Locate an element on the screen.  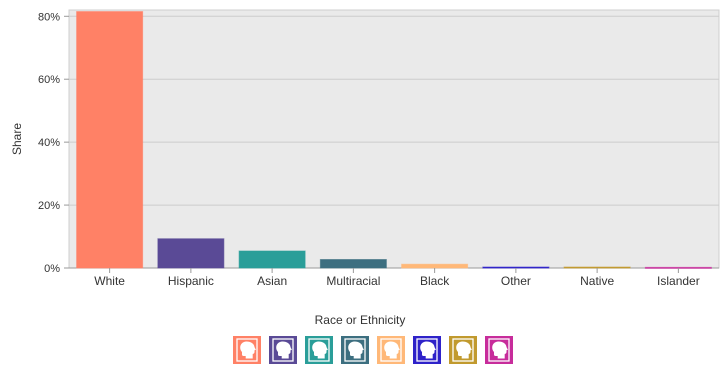
x-tick-label: White is located at coordinates (109, 281).